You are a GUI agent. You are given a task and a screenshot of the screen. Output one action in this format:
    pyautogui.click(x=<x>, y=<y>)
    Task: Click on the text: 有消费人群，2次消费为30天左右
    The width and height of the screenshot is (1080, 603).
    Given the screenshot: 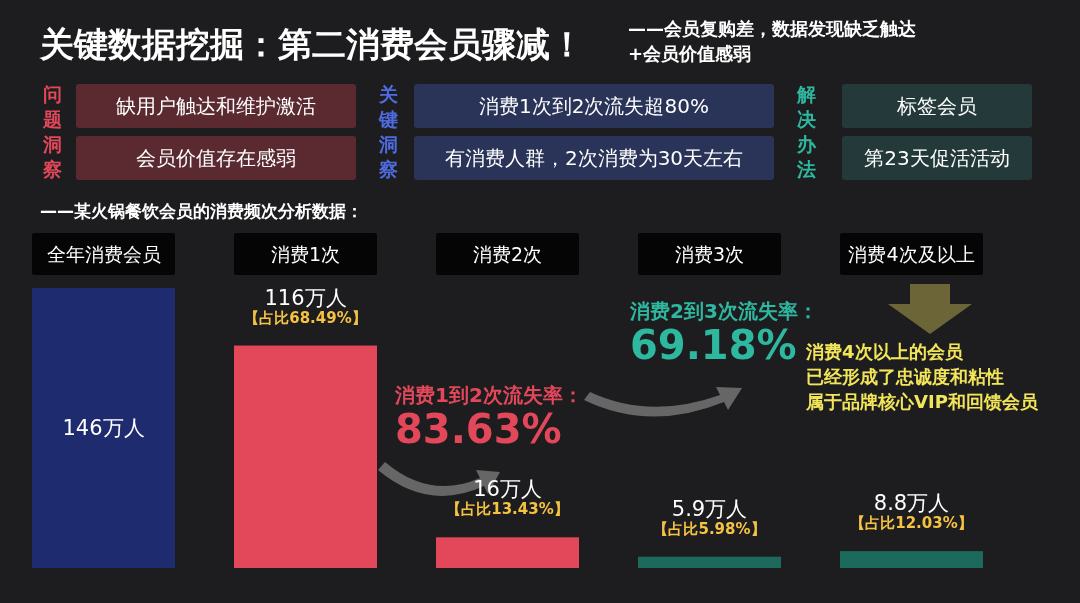 What is the action you would take?
    pyautogui.click(x=594, y=158)
    